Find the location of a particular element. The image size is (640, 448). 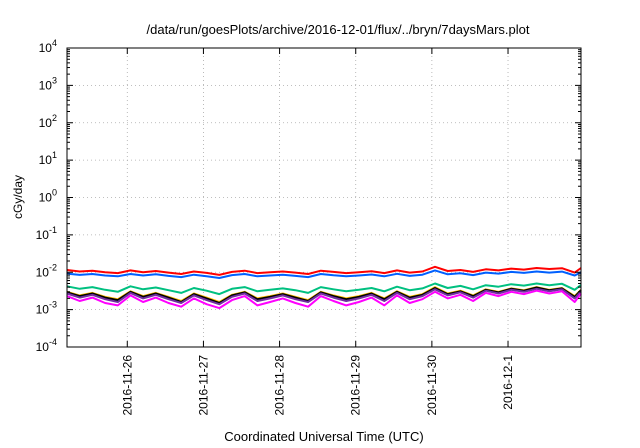

x-axis-label: Coordinated Universal Time (UTC) is located at coordinates (323, 436).